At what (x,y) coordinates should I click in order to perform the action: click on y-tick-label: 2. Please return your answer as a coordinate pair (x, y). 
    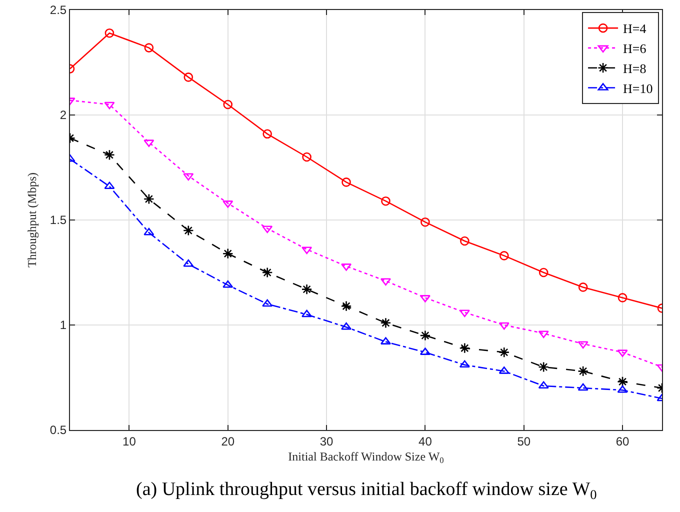
    Looking at the image, I should click on (63, 115).